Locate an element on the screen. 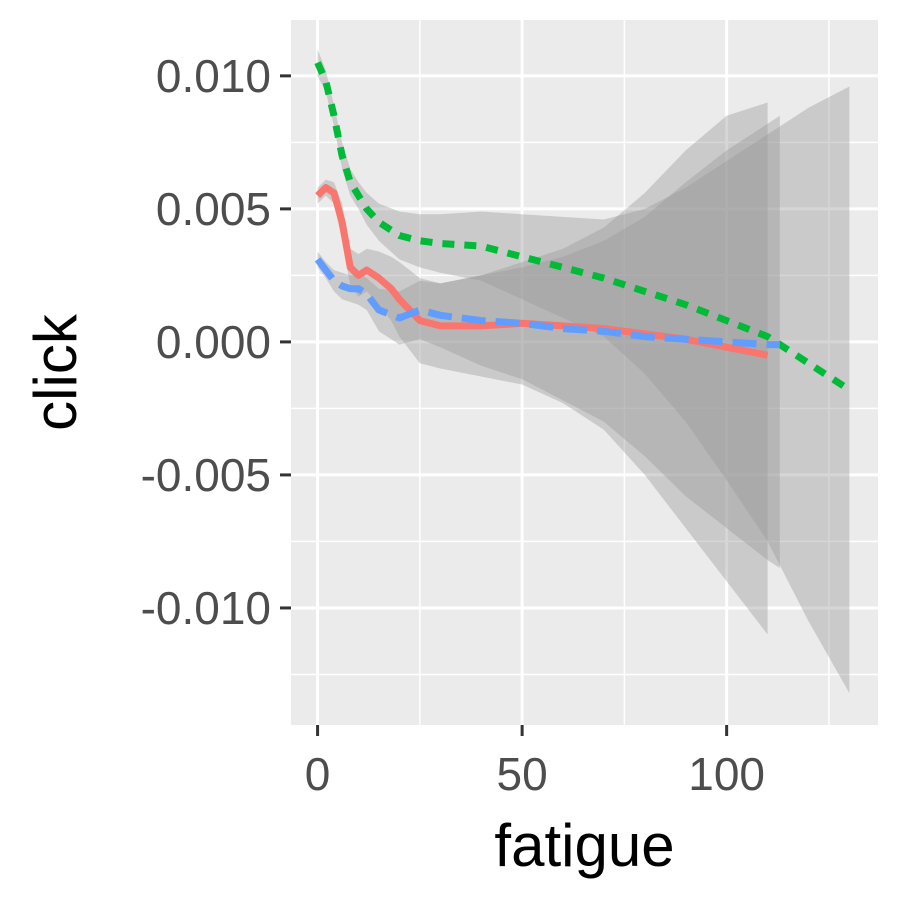 This screenshot has height=900, width=900. series-line is located at coordinates (547, 303).